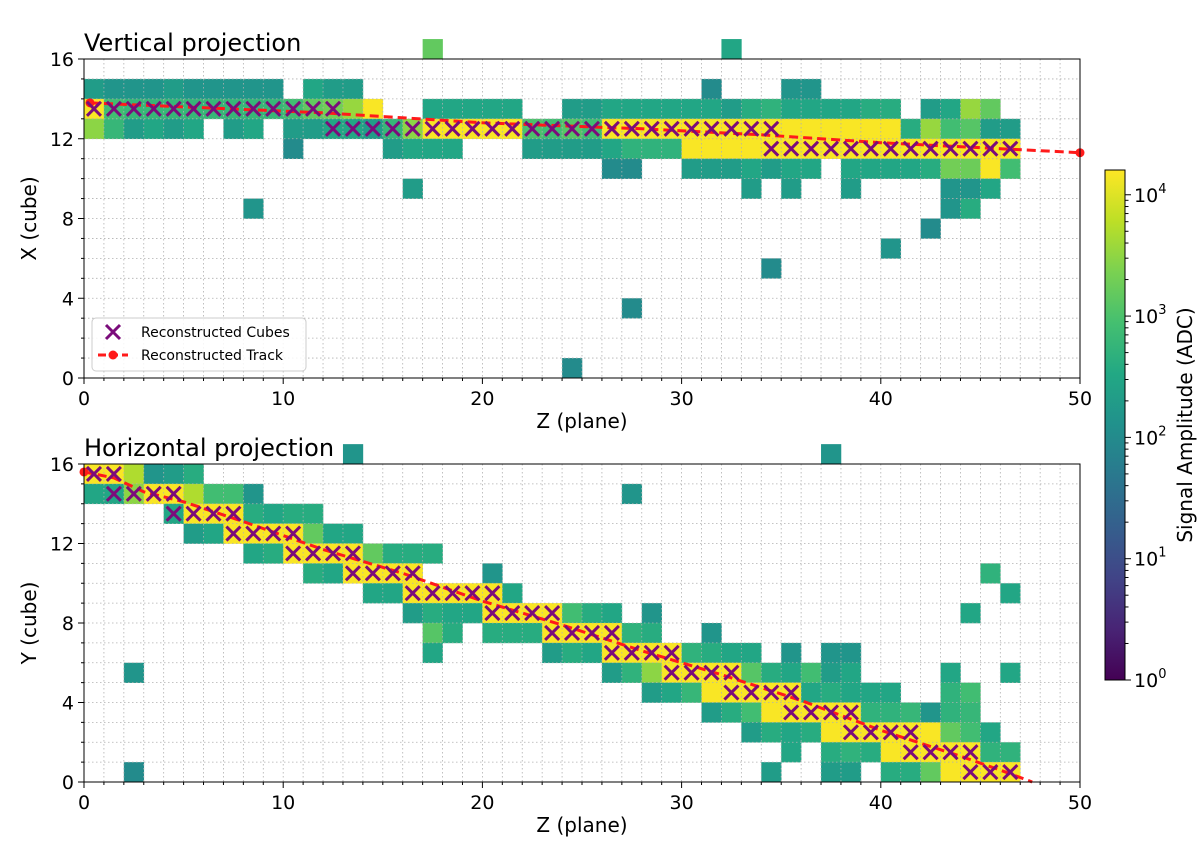  Describe the element at coordinates (212, 356) in the screenshot. I see `legend-label-track: Reconstructed Track` at that location.